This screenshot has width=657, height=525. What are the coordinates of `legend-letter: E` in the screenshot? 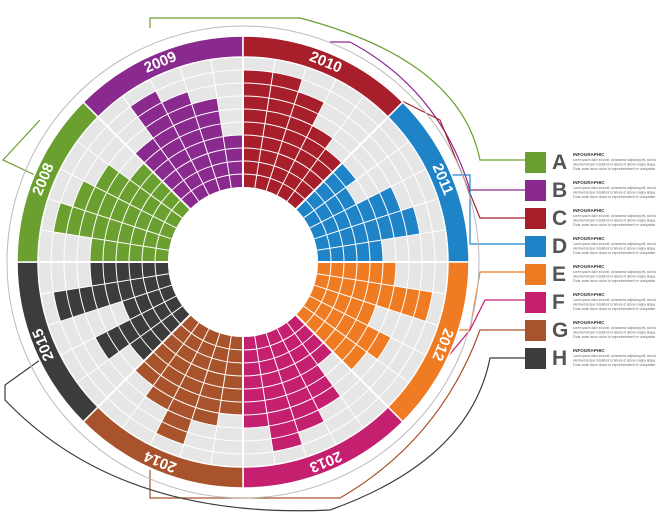 It's located at (559, 274).